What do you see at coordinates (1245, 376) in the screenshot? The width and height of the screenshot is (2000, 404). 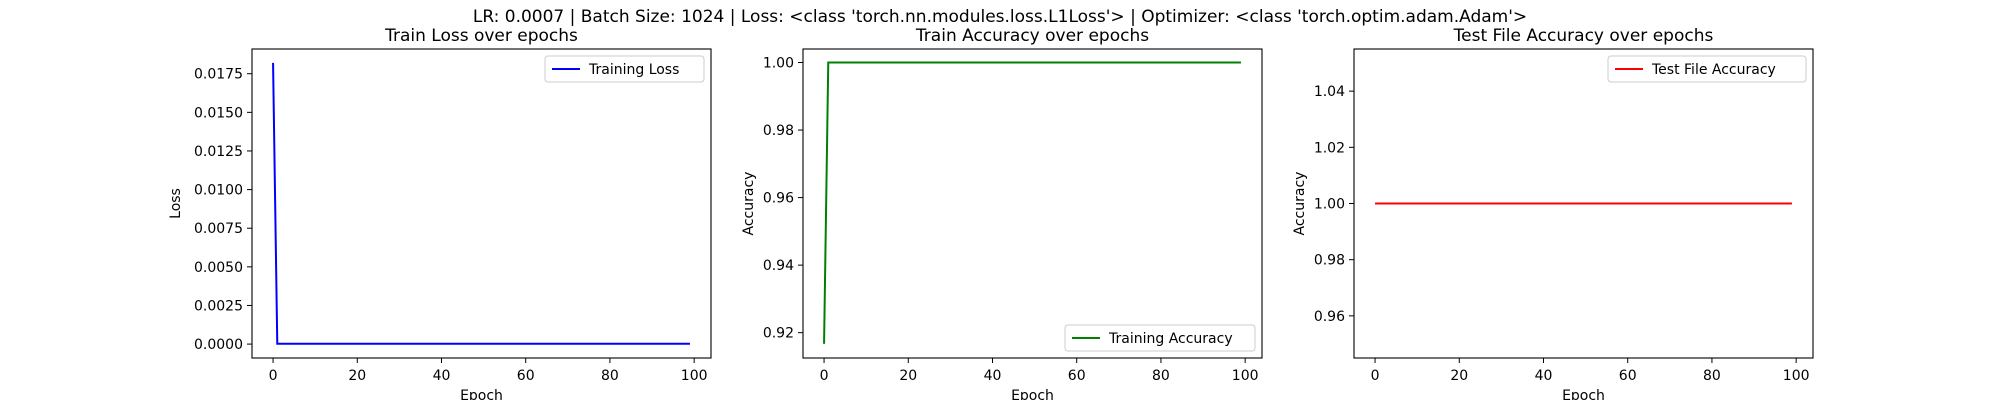 I see `train-accuracy-x-tick-label: 100` at bounding box center [1245, 376].